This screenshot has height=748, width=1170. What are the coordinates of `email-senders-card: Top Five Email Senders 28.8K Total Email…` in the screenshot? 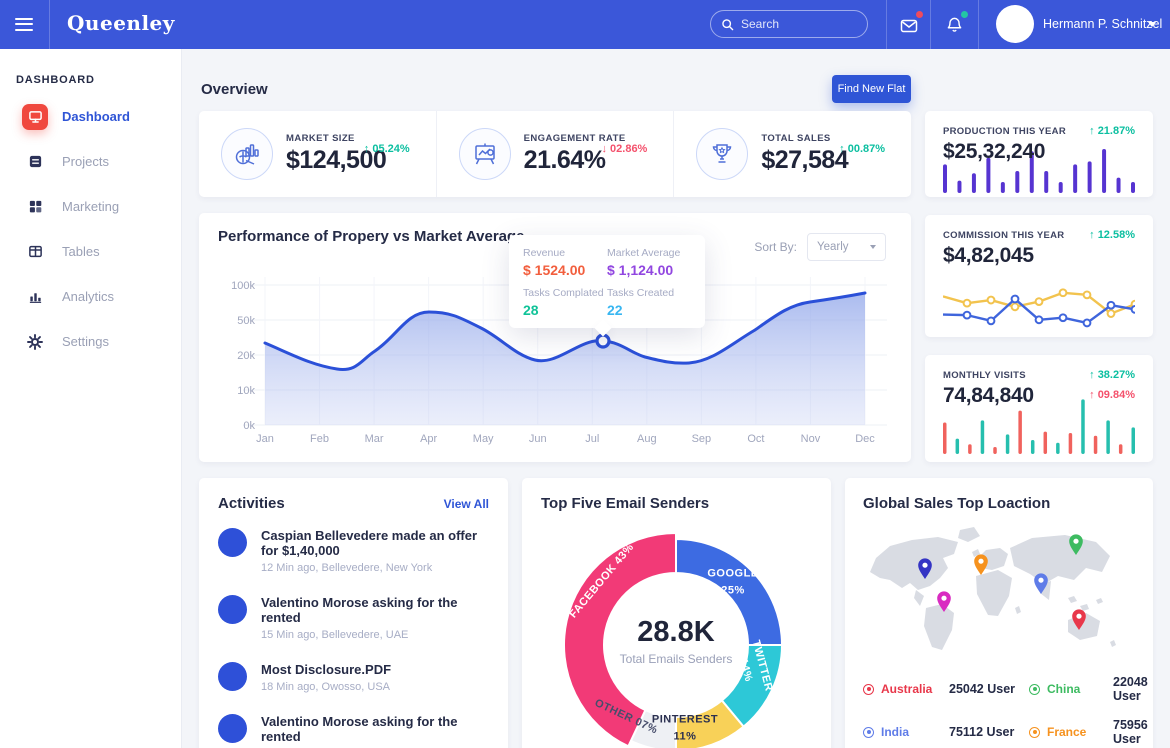 It's located at (676, 613).